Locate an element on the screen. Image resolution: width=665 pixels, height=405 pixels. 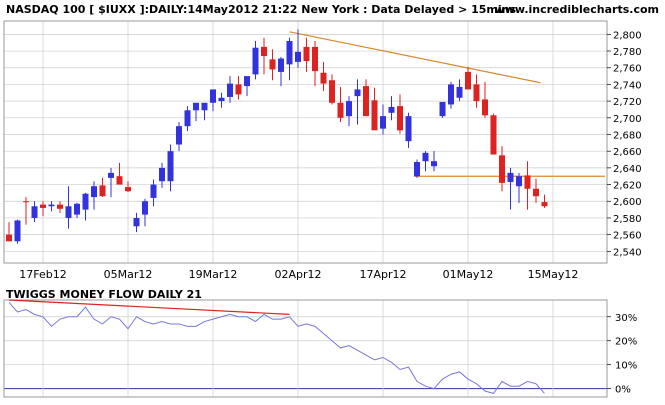
resistance-trendline is located at coordinates (415, 57).